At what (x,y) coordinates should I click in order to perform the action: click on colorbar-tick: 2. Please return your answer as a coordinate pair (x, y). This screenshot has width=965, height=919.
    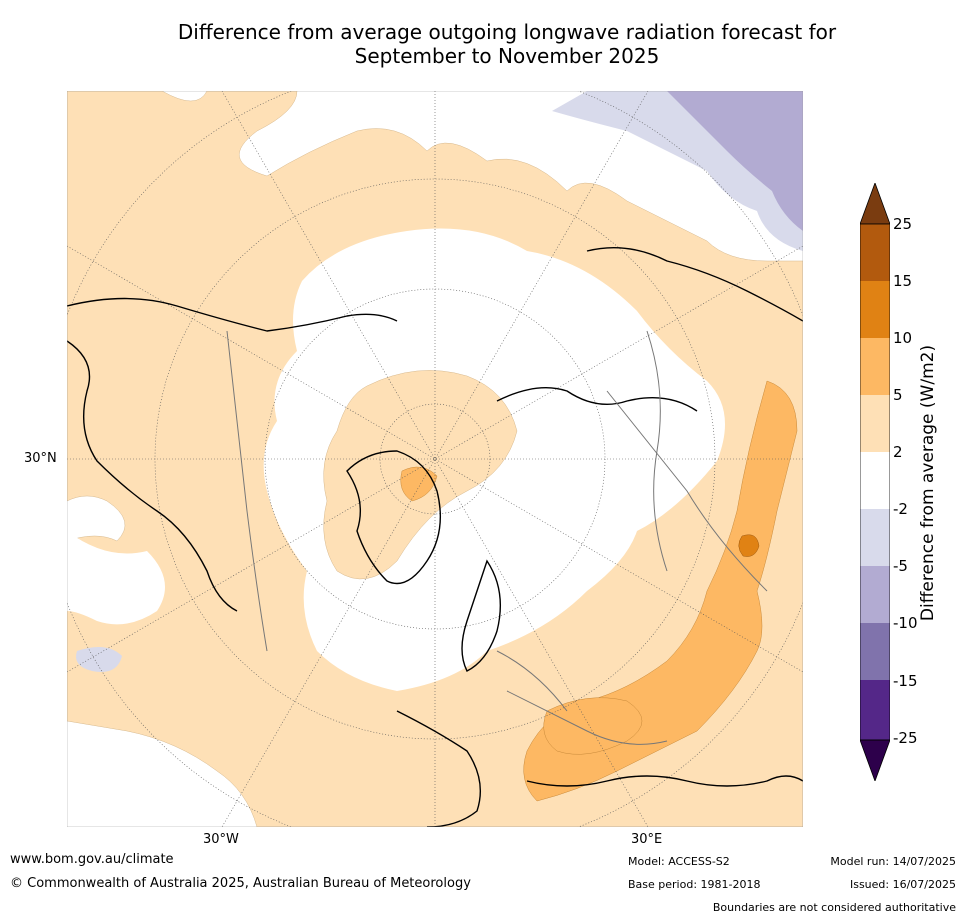
    Looking at the image, I should click on (898, 452).